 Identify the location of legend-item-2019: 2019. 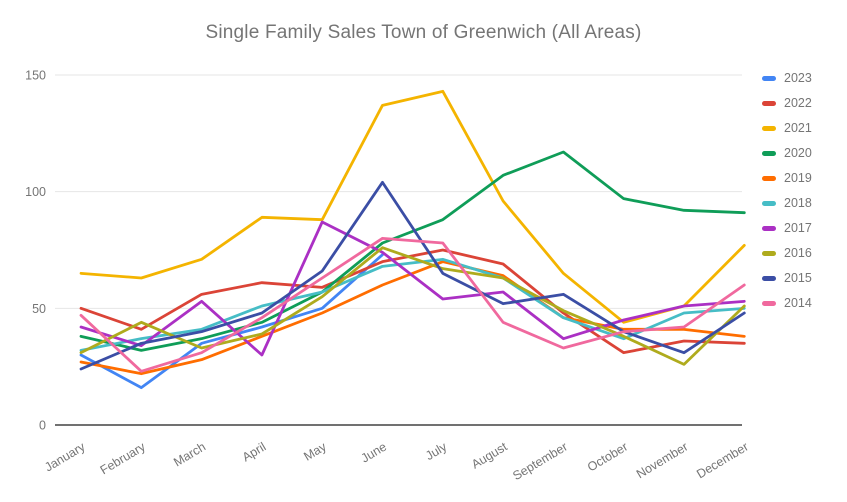
(787, 178).